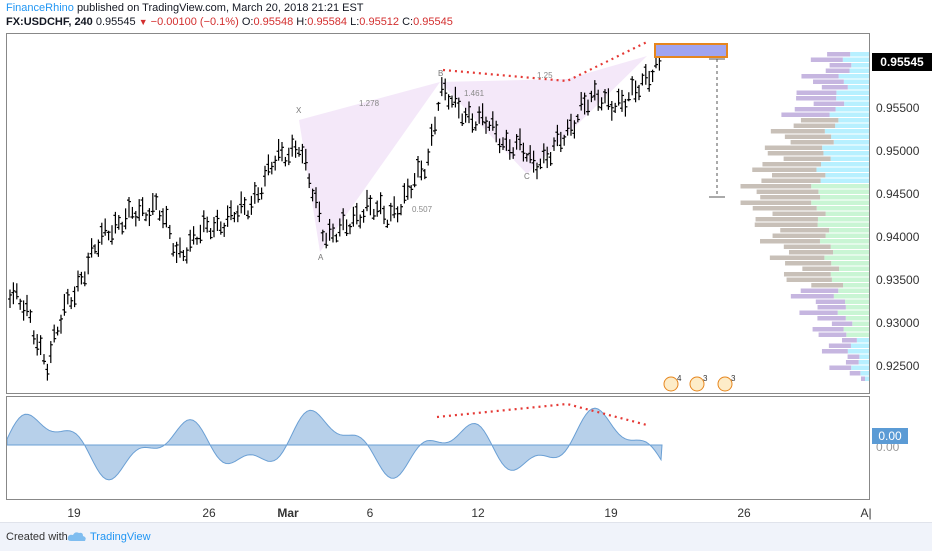 The width and height of the screenshot is (932, 551). What do you see at coordinates (120, 537) in the screenshot?
I see `tradingview-link: TradingView` at bounding box center [120, 537].